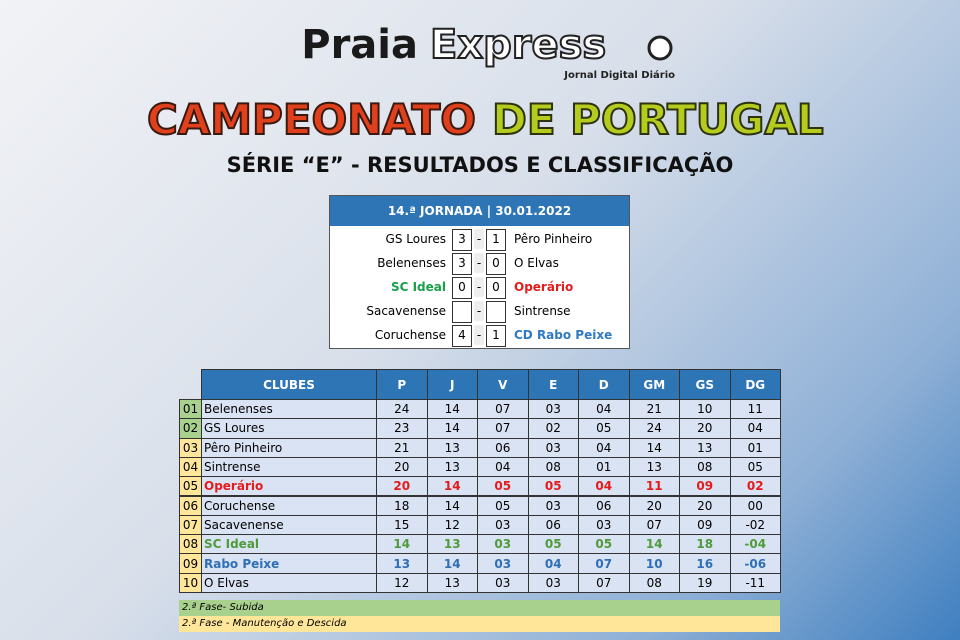  I want to click on home-goals, so click(462, 312).